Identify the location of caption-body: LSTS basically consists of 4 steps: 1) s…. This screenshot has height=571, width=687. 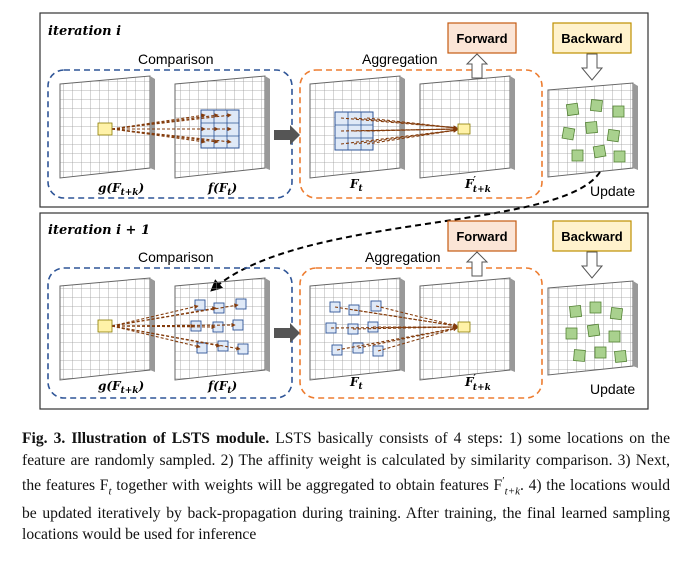
(346, 462).